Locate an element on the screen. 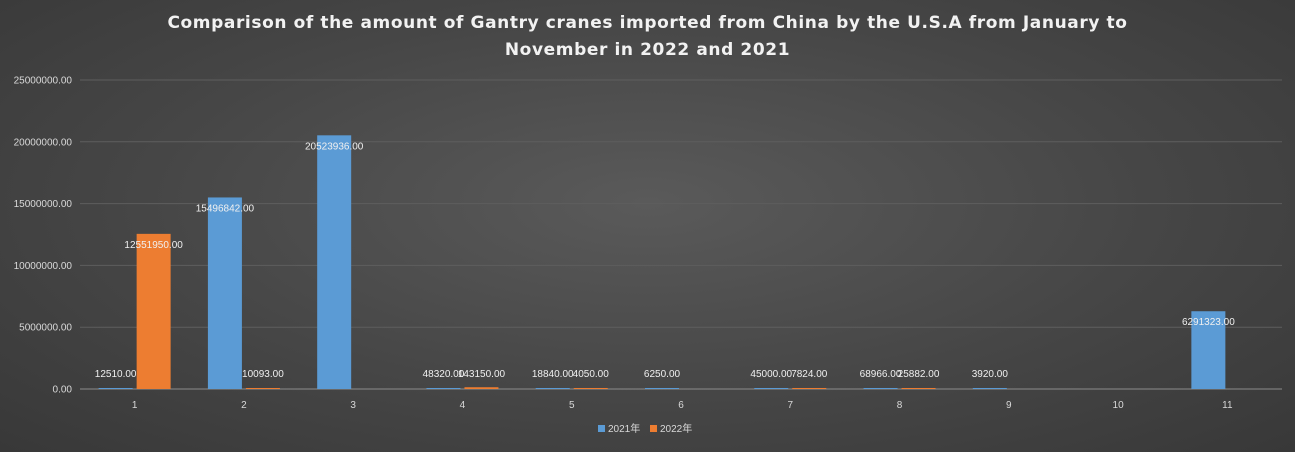 The height and width of the screenshot is (452, 1295). data-label: 12510.00 is located at coordinates (116, 374).